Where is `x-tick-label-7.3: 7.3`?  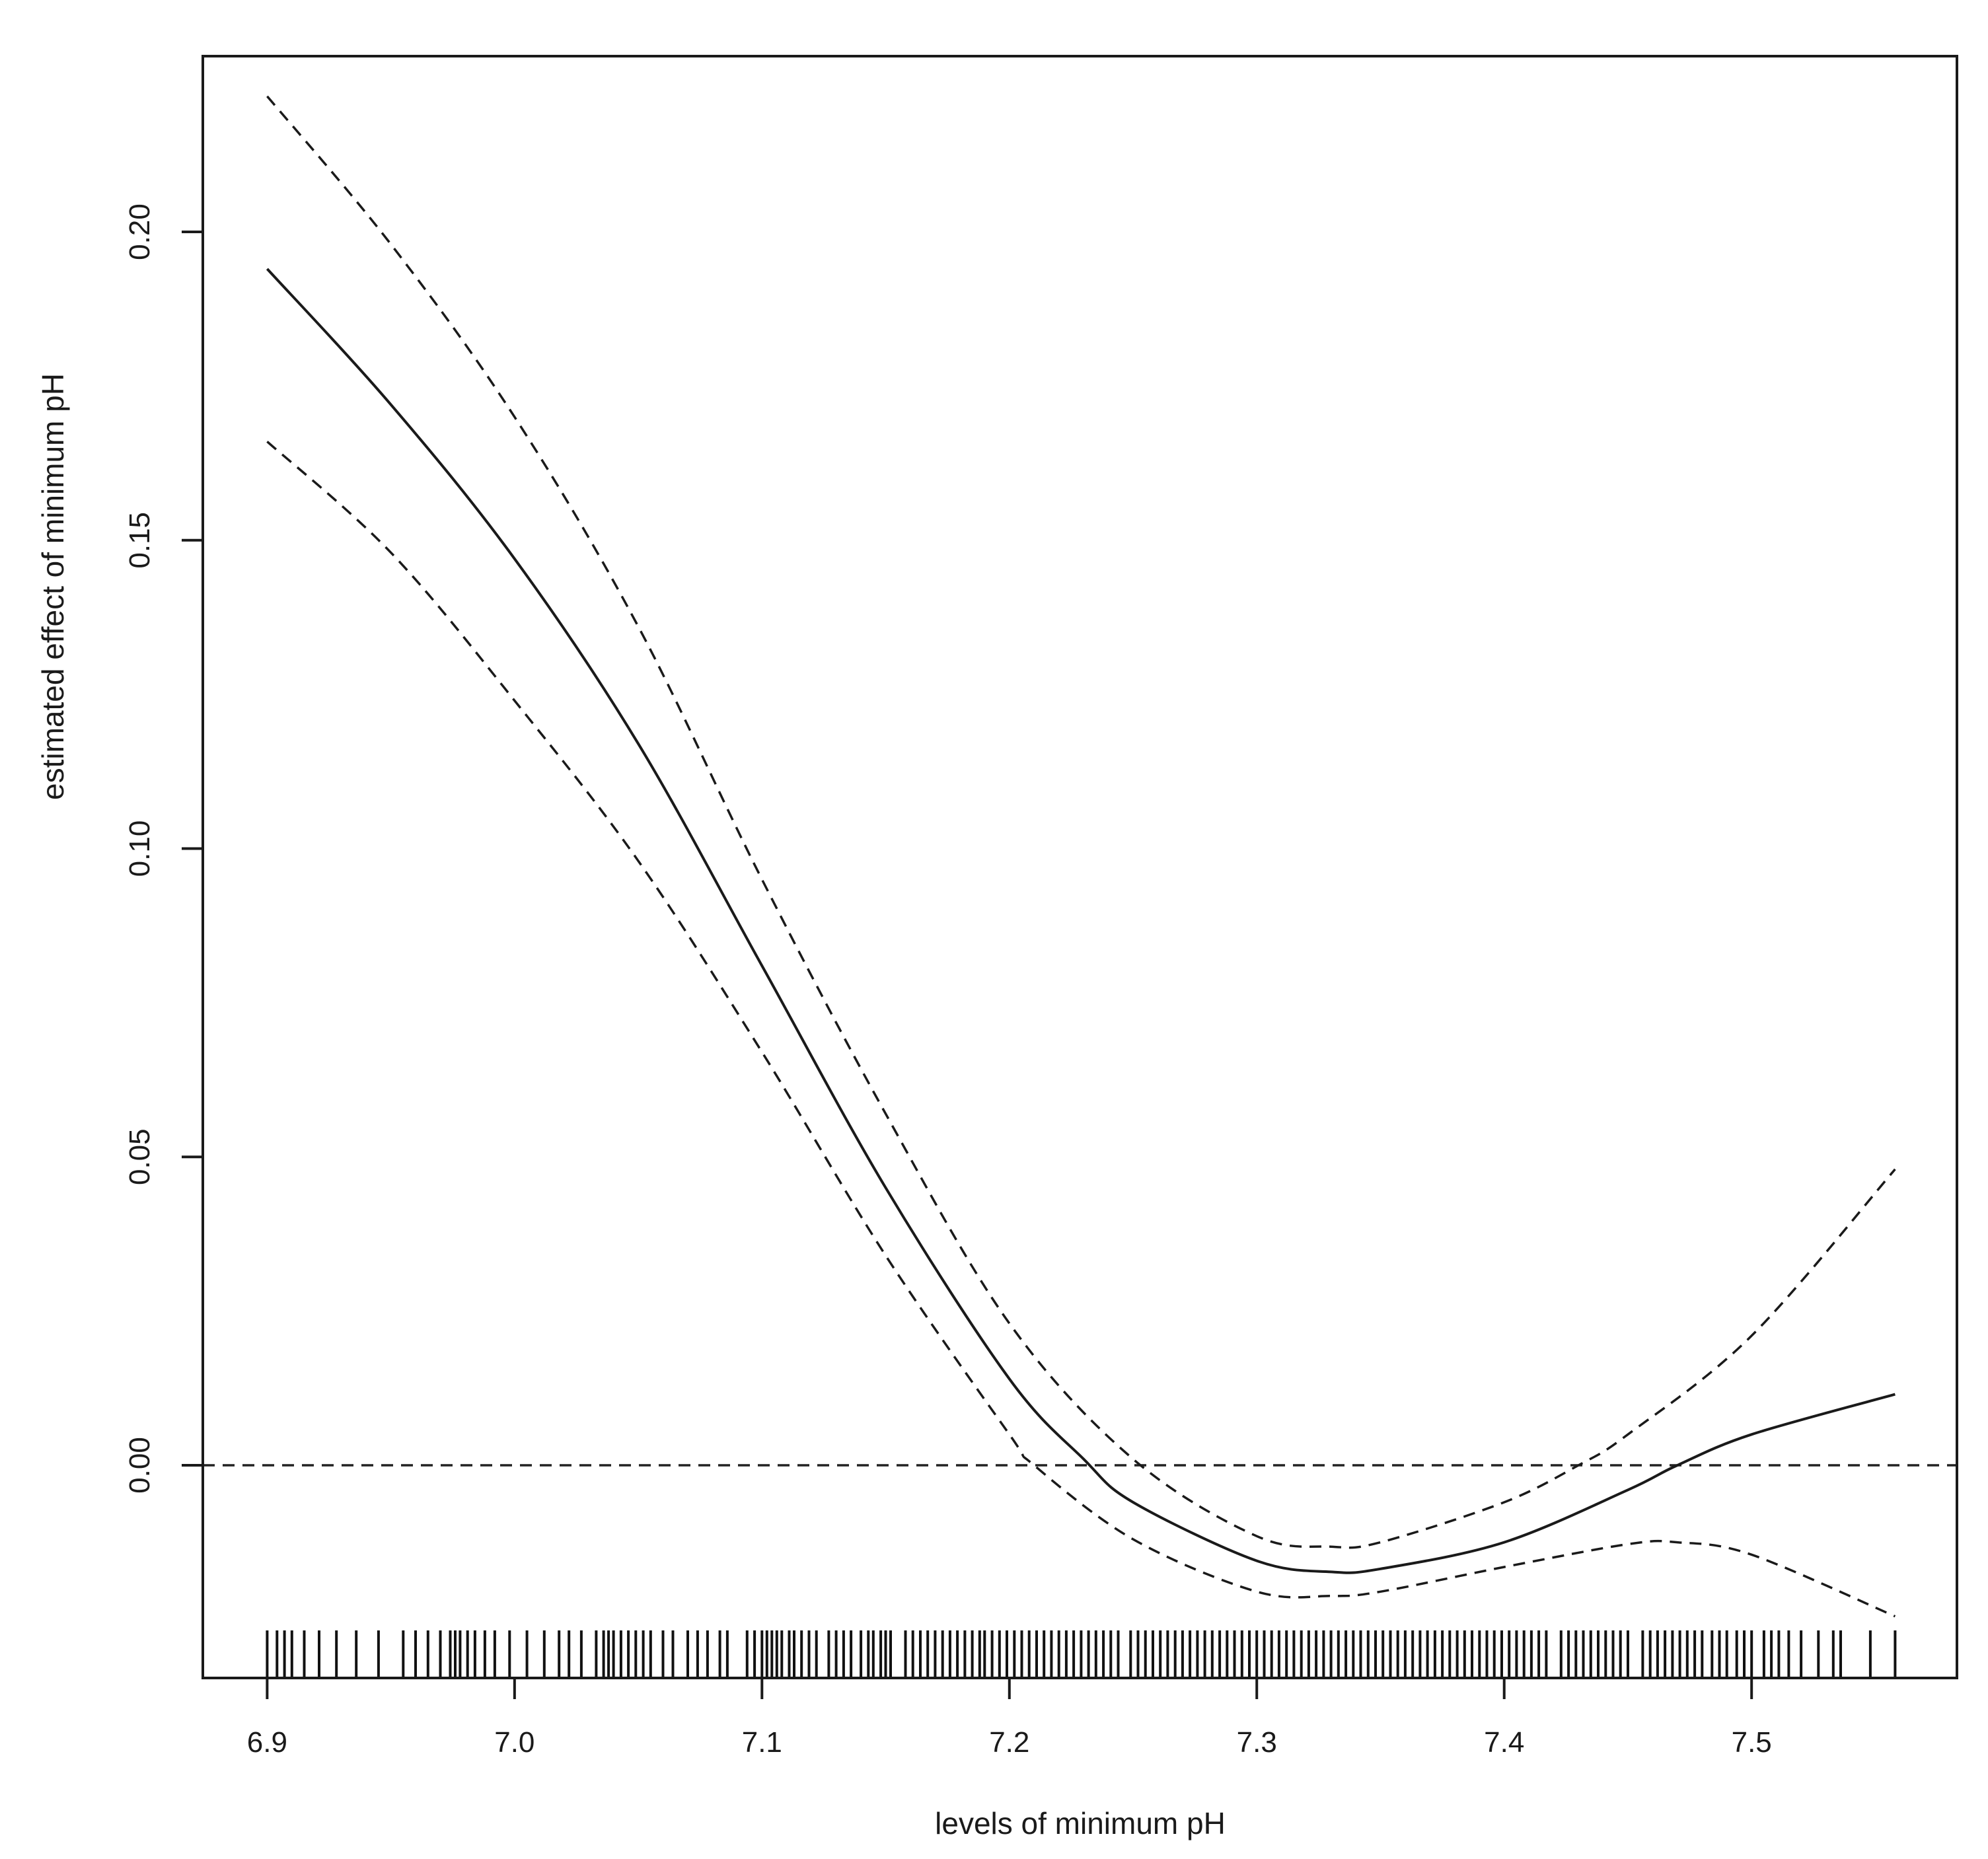 x-tick-label-7.3: 7.3 is located at coordinates (1257, 1742).